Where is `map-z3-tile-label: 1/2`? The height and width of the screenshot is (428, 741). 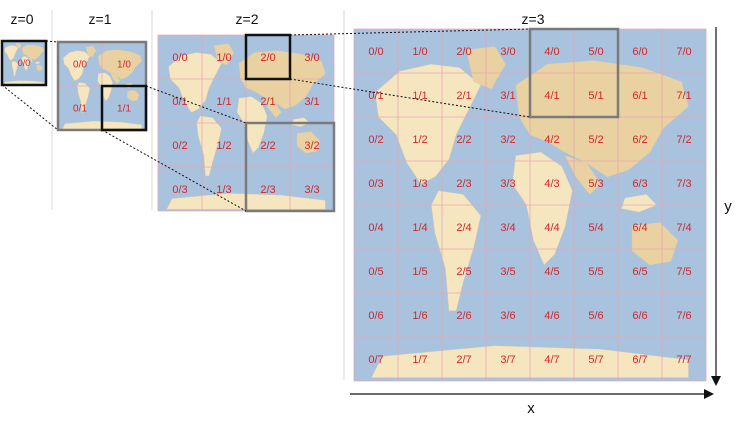
map-z3-tile-label: 1/2 is located at coordinates (419, 140).